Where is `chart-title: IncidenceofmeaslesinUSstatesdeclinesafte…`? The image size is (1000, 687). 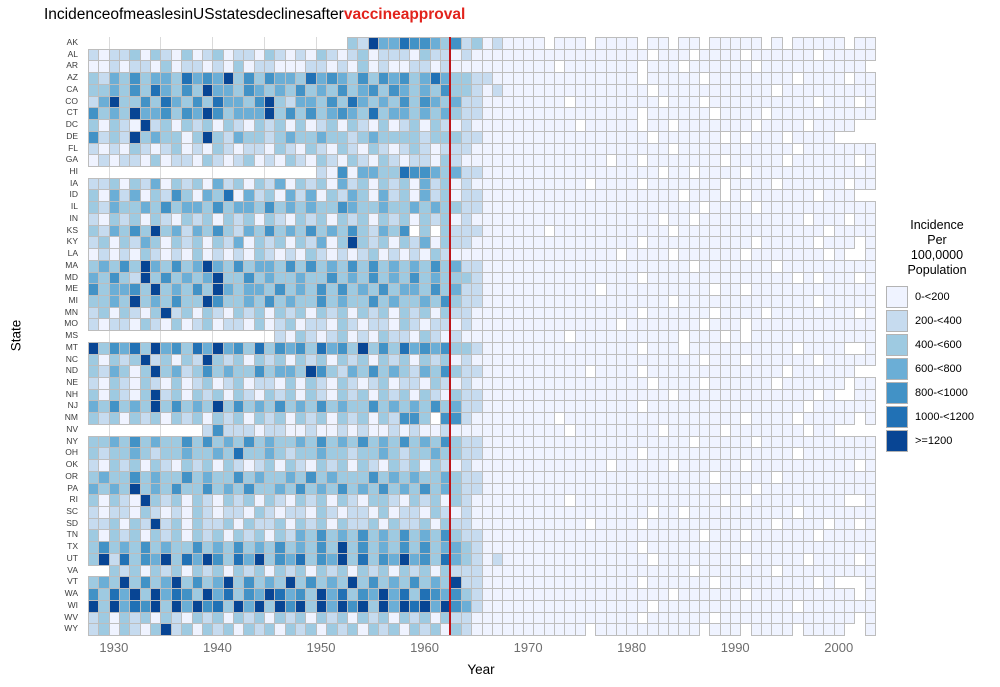
chart-title: IncidenceofmeaslesinUSstatesdeclinesafte… is located at coordinates (254, 15).